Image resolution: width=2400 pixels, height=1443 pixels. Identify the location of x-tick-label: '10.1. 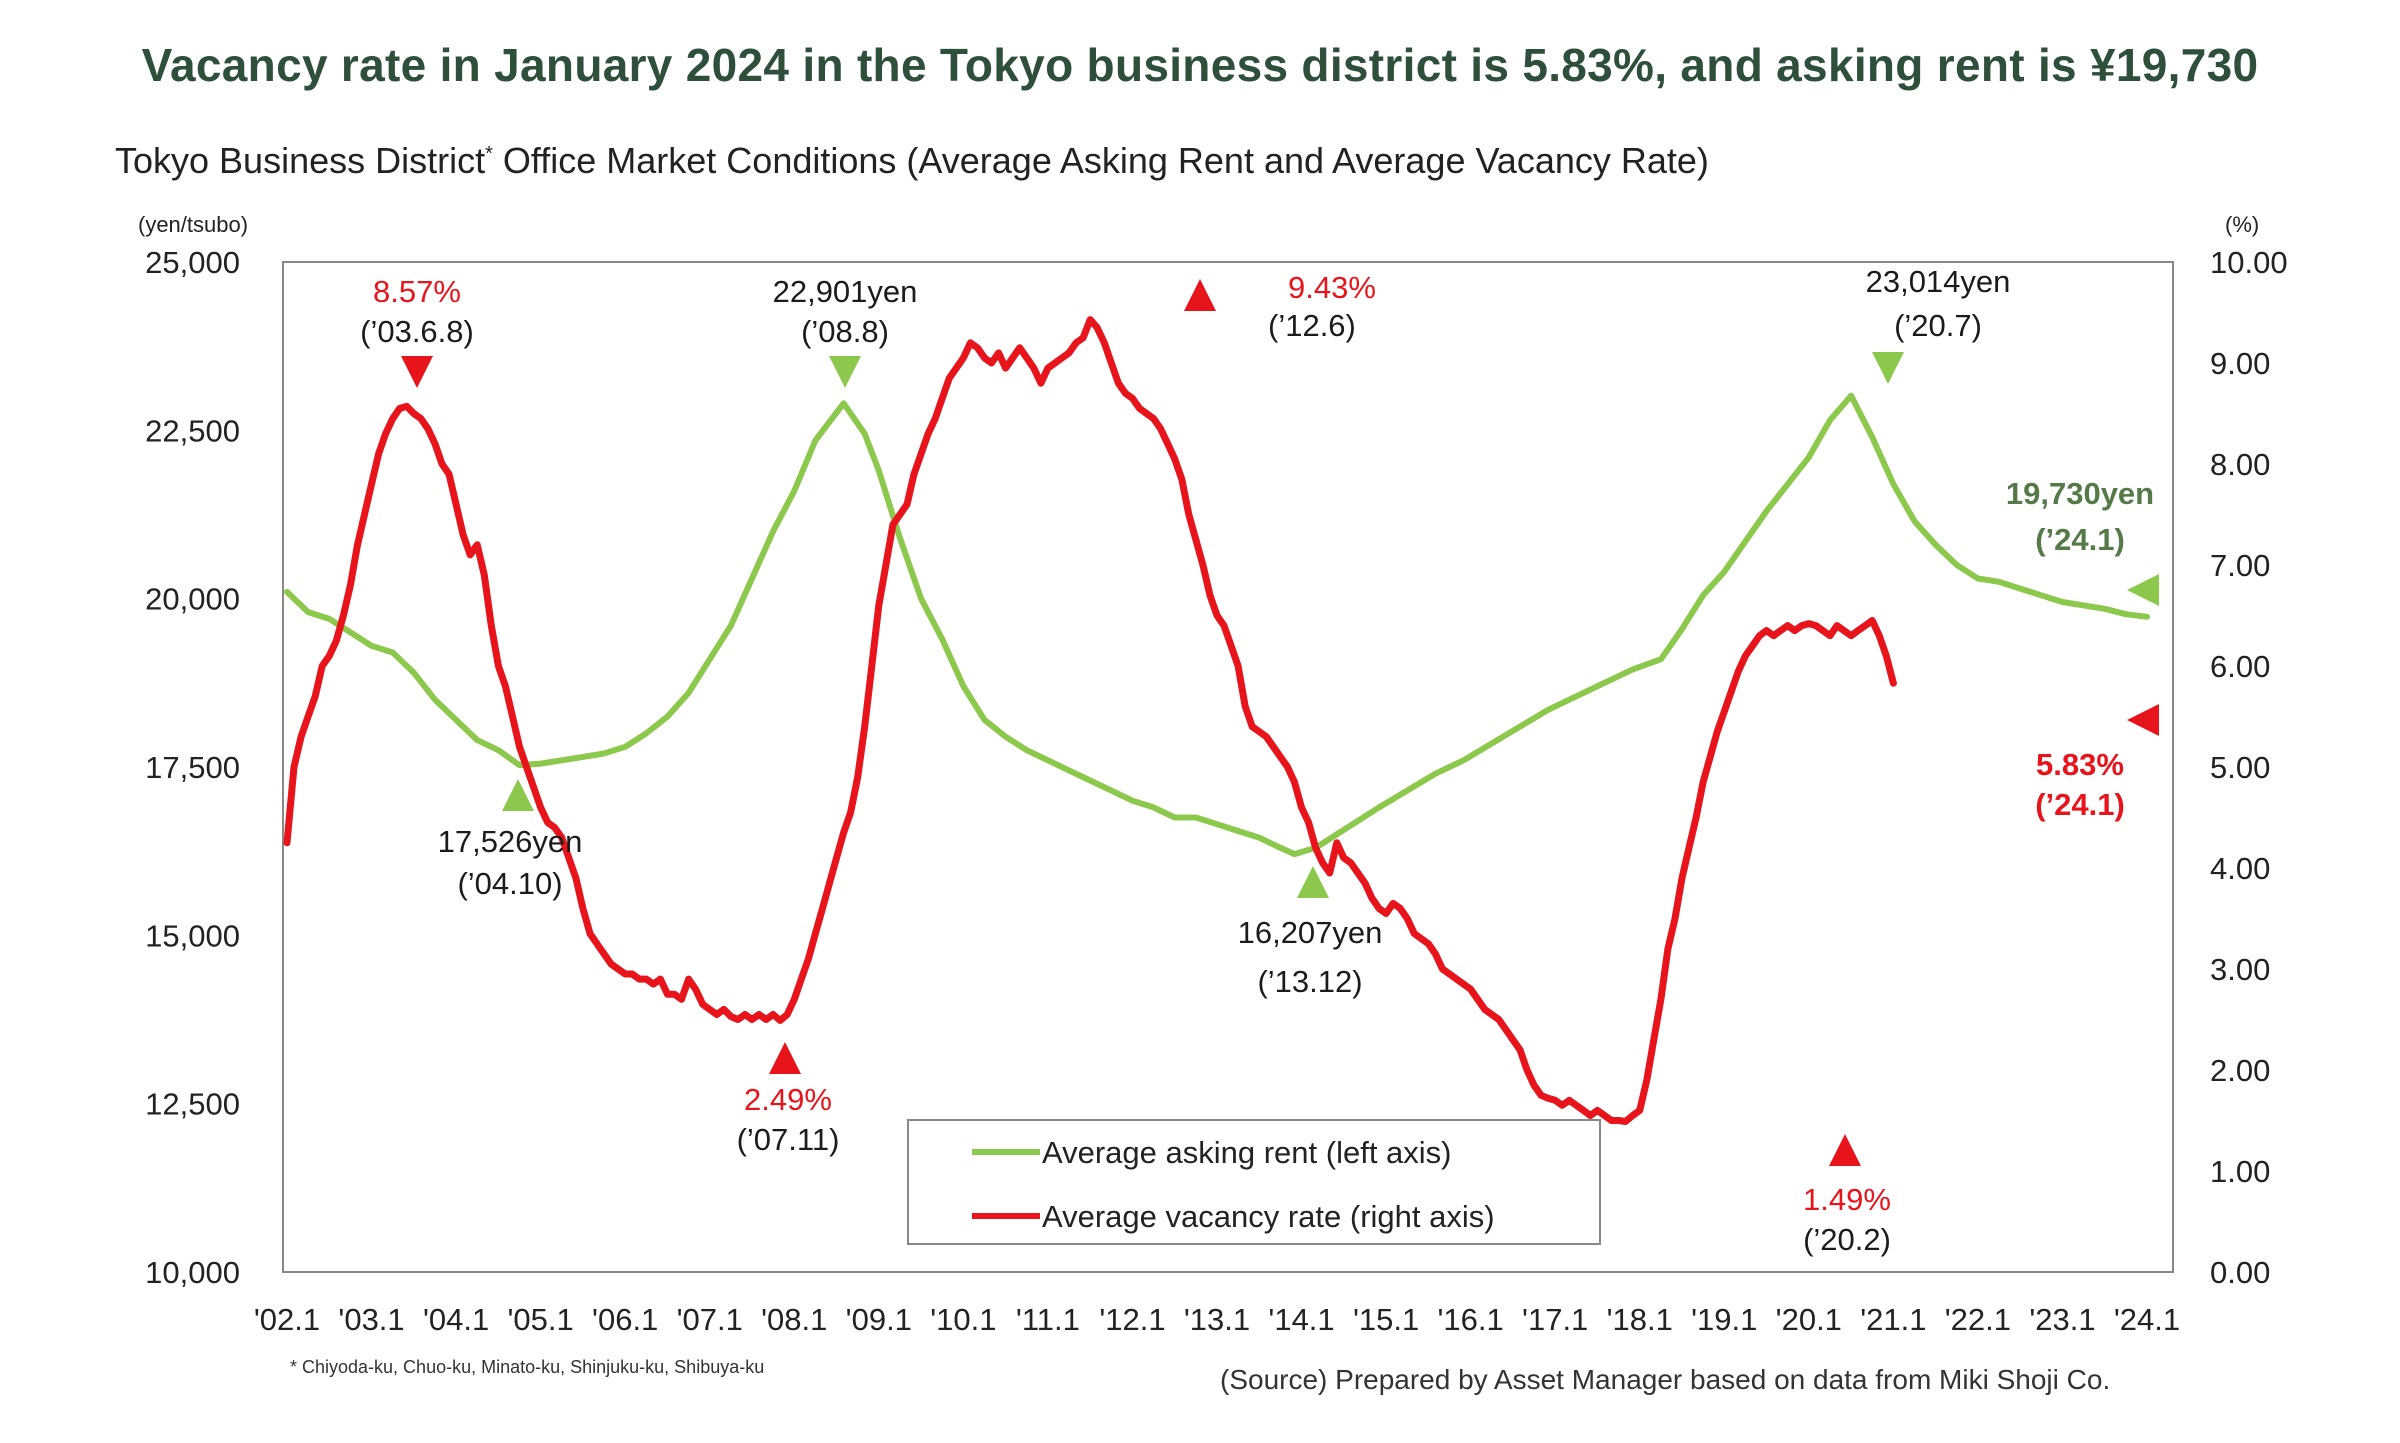
(963, 1319).